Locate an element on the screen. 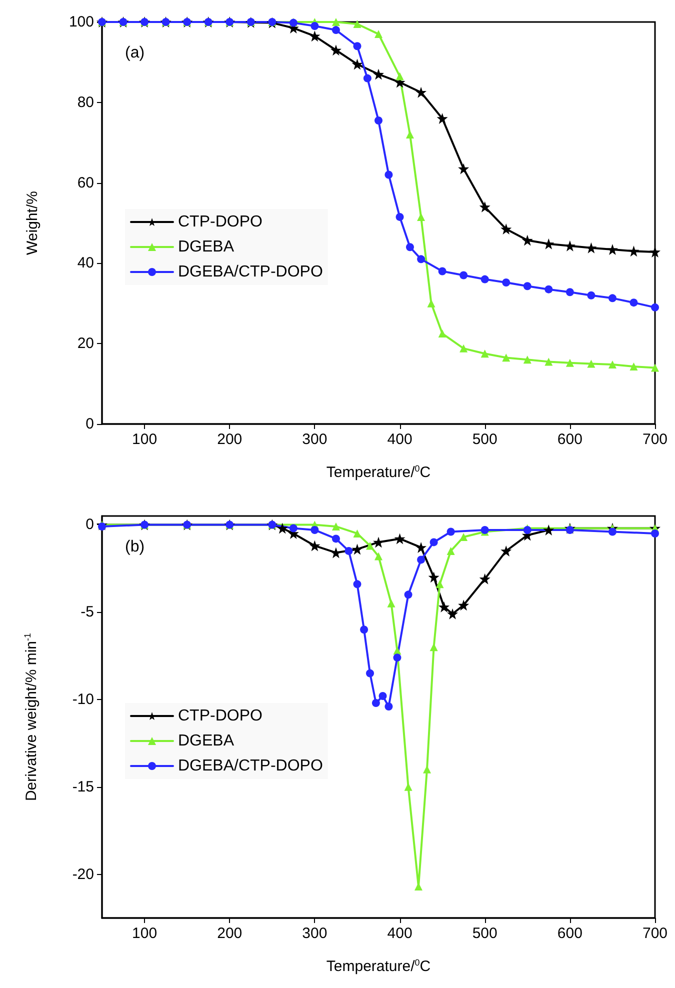  y-tick-label: -10 is located at coordinates (83, 699).